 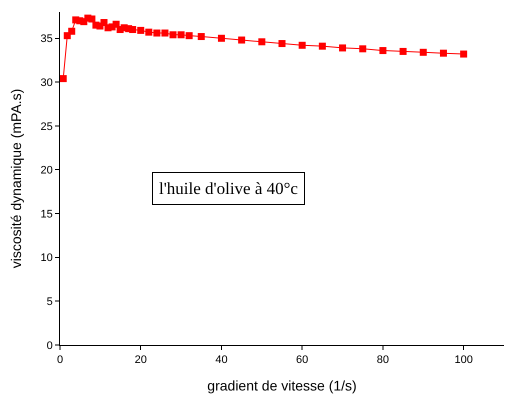 I want to click on y-tick-label: 15, so click(x=46, y=214).